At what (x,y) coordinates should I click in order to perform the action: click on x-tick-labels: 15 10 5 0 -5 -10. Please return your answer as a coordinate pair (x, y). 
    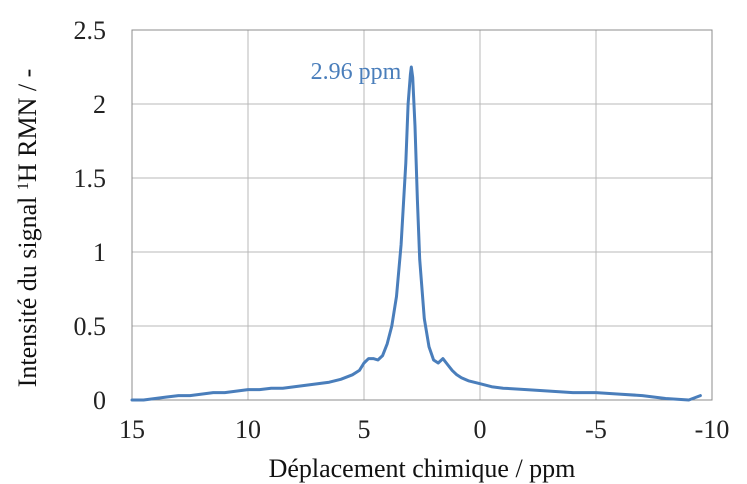
    Looking at the image, I should click on (424, 429).